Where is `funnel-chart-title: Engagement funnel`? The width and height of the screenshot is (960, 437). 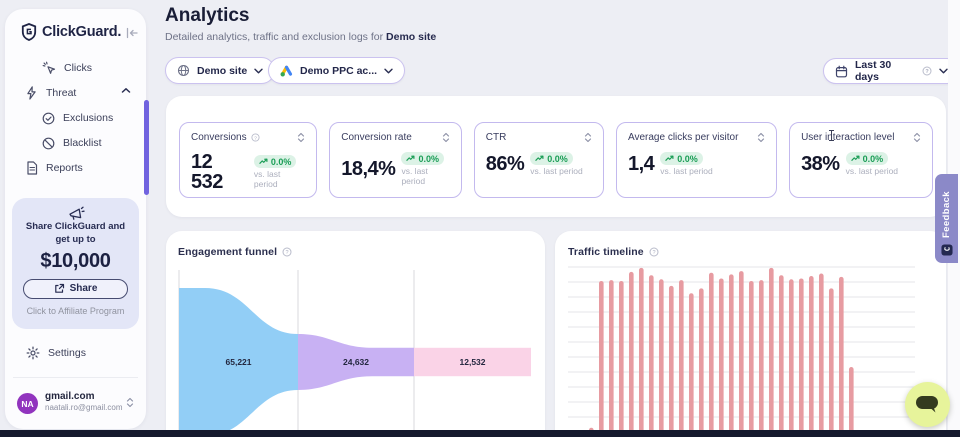 funnel-chart-title: Engagement funnel is located at coordinates (228, 252).